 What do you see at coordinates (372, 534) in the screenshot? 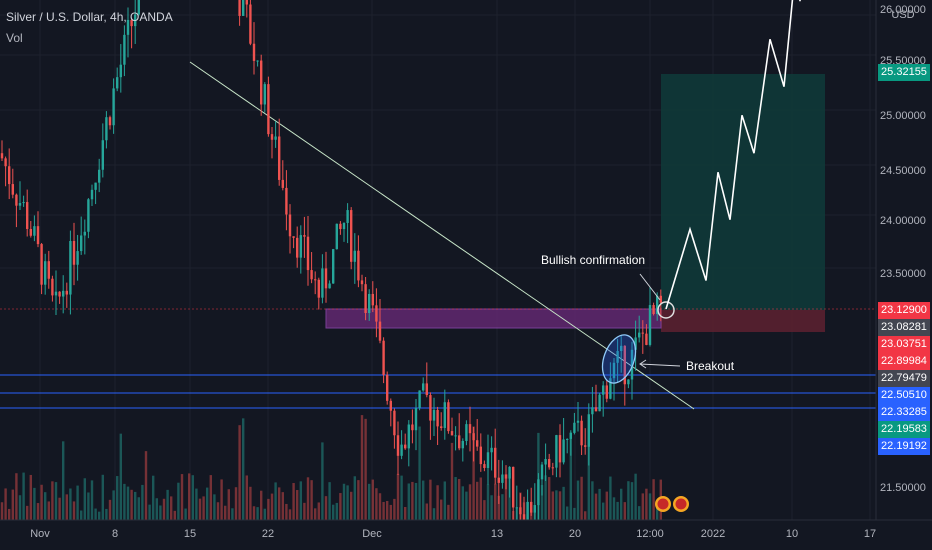
I see `time-tick: Dec` at bounding box center [372, 534].